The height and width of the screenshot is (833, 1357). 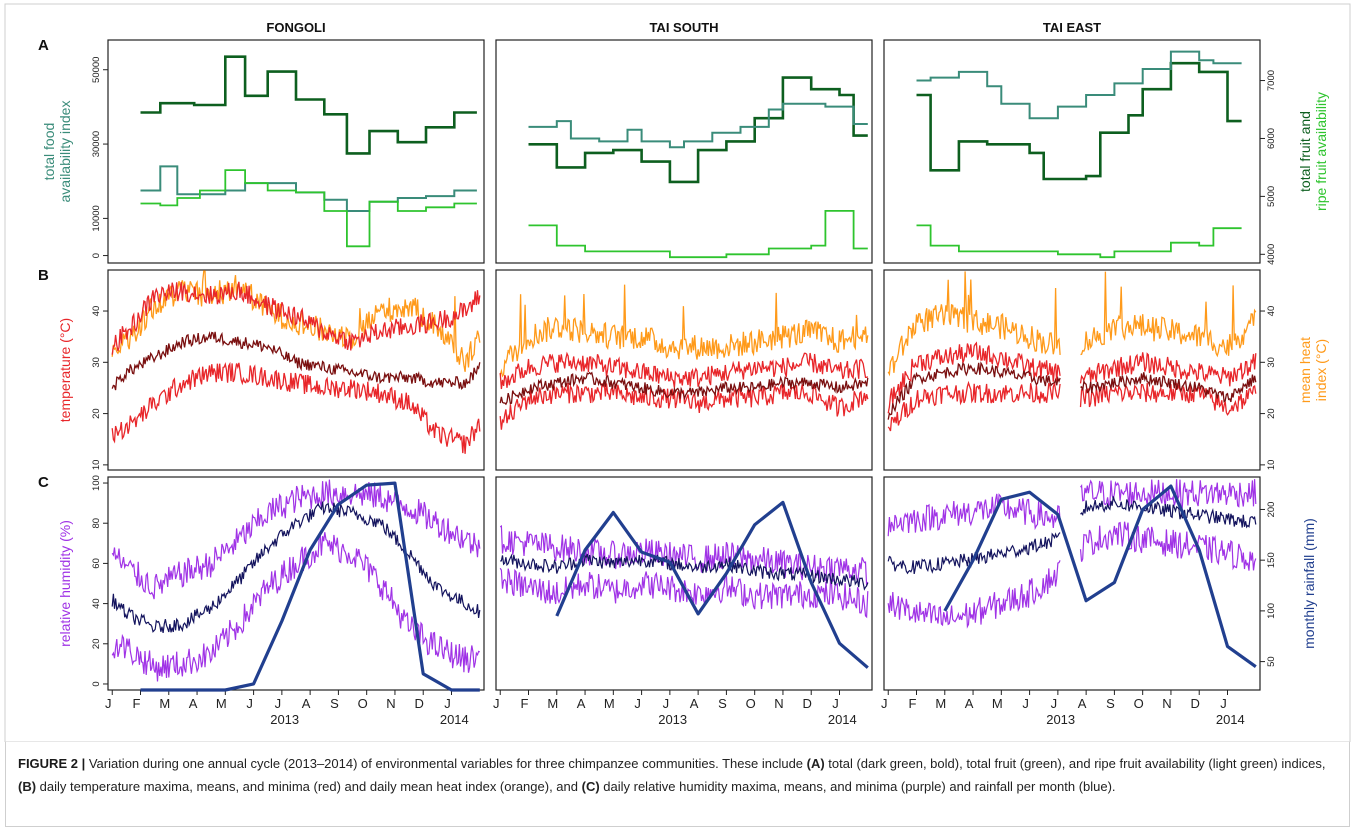 What do you see at coordinates (1271, 465) in the screenshot?
I see `y-tick-label: 10` at bounding box center [1271, 465].